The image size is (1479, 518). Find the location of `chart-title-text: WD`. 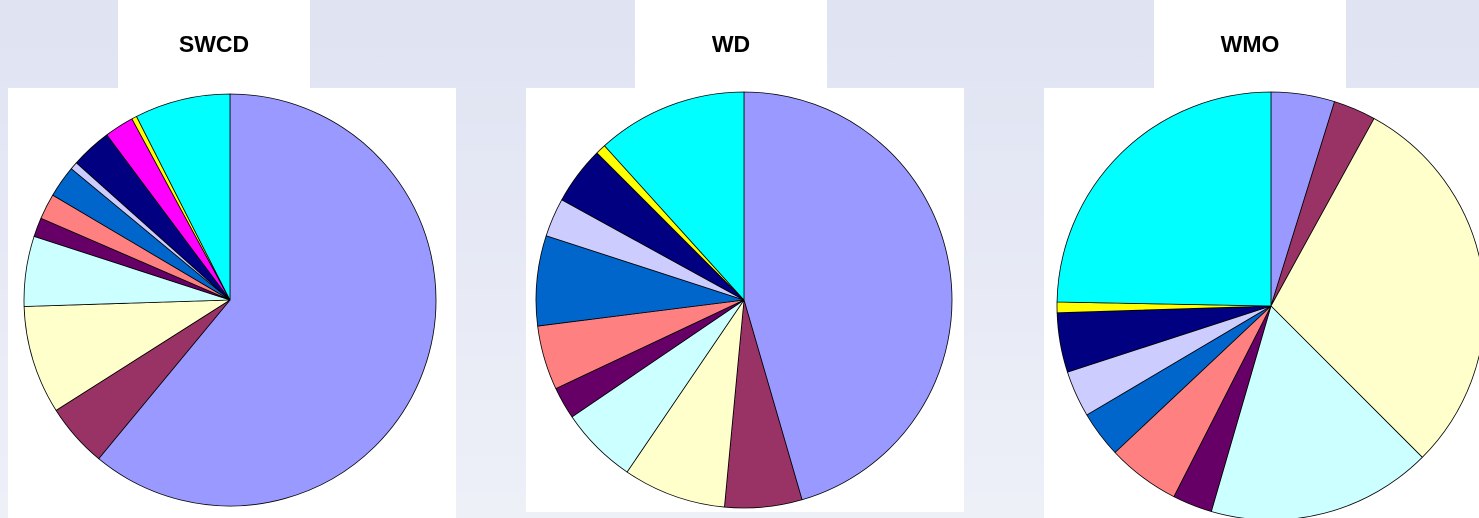

chart-title-text: WD is located at coordinates (731, 43).